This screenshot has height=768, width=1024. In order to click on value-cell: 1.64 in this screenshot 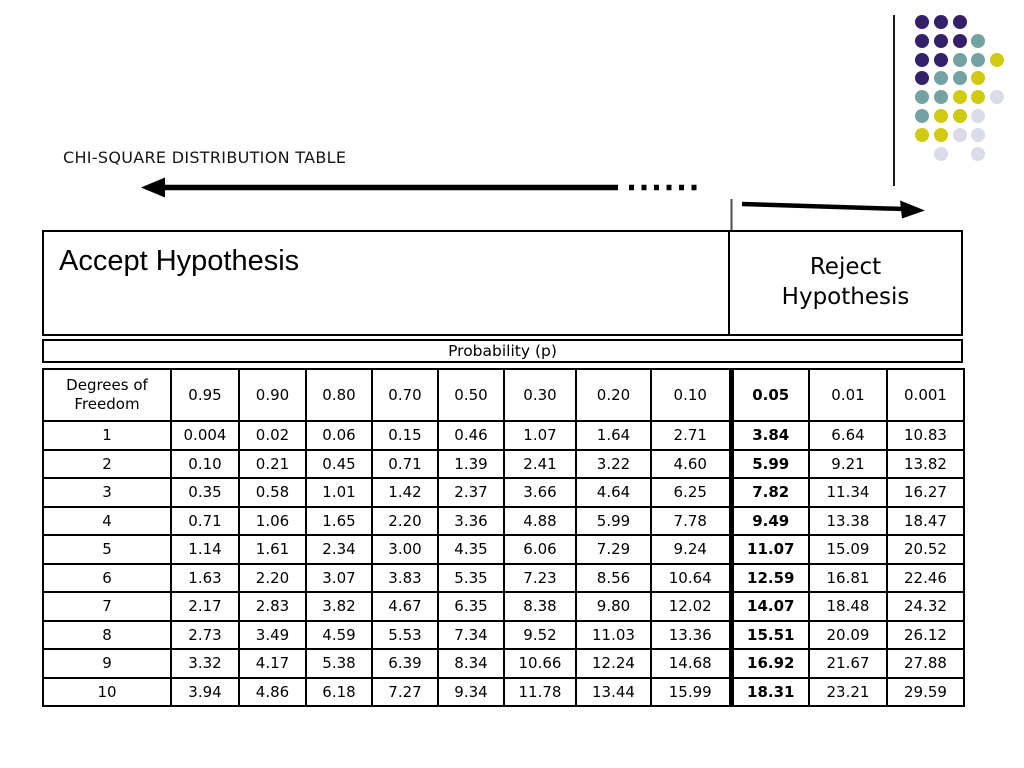, I will do `click(613, 435)`.